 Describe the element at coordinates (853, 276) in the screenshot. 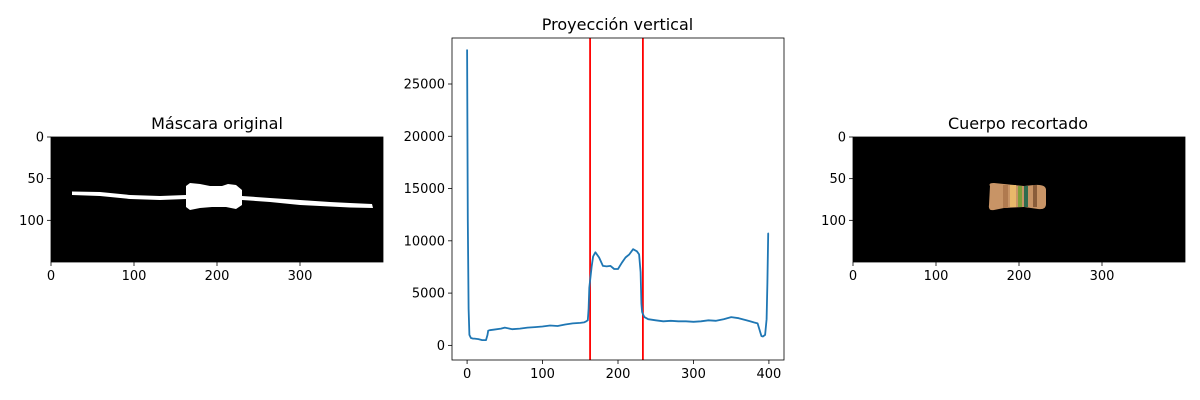

I see `crop-xtick-label: 0` at that location.